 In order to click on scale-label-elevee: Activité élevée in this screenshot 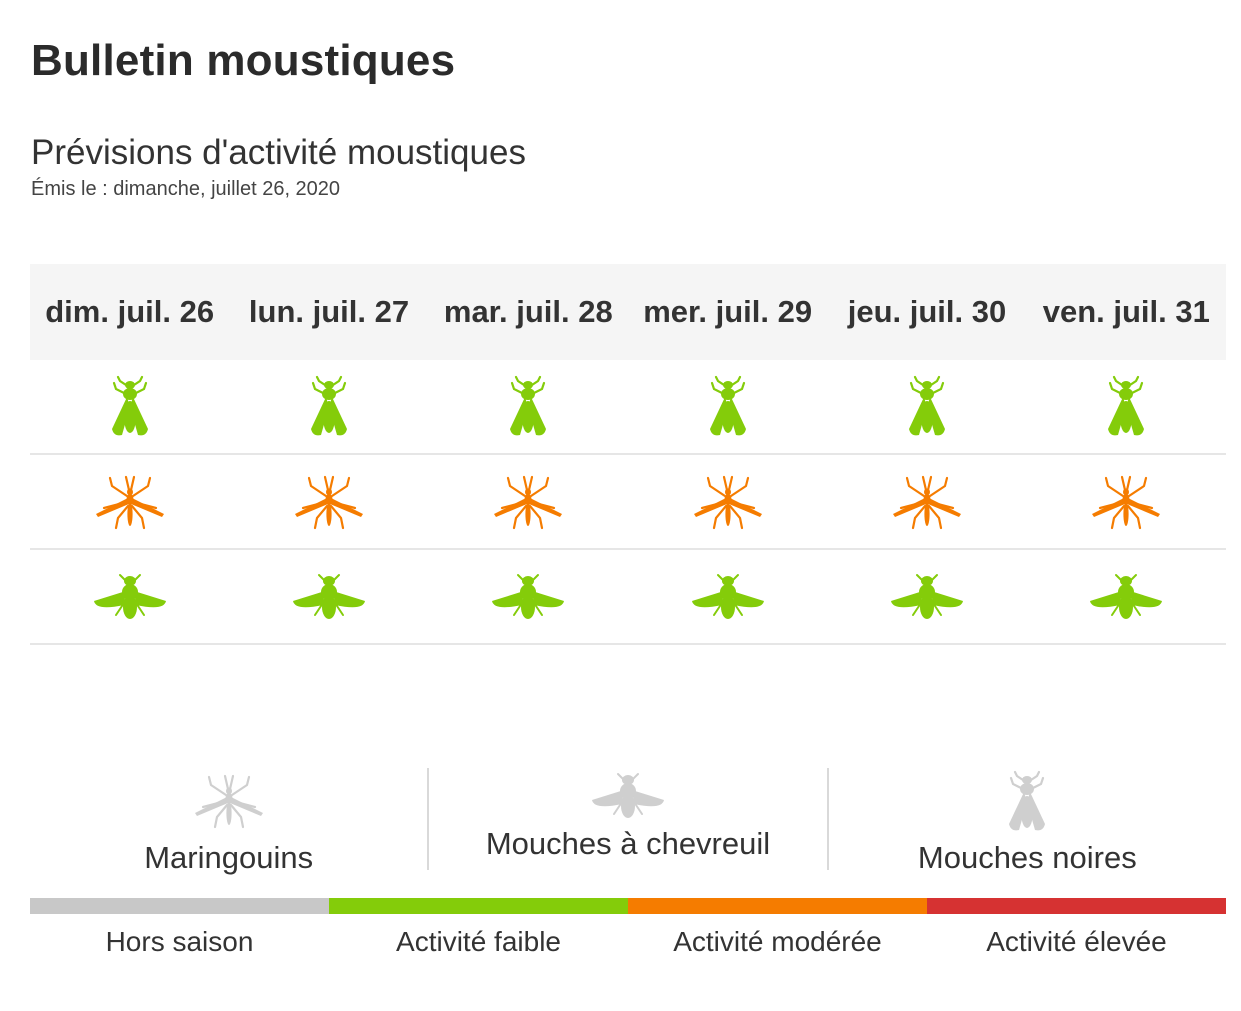, I will do `click(1076, 941)`.